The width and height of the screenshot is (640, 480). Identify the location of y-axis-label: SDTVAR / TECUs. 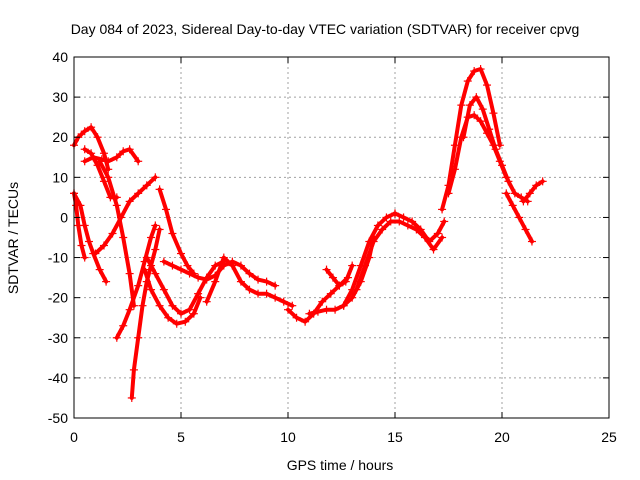
(13, 238).